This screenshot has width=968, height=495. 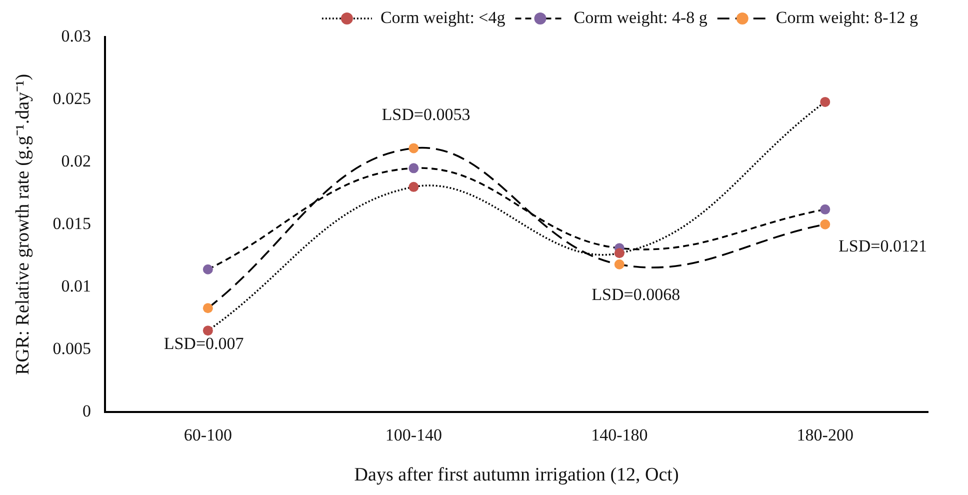 I want to click on y-tick-label: 0.015, so click(x=72, y=223).